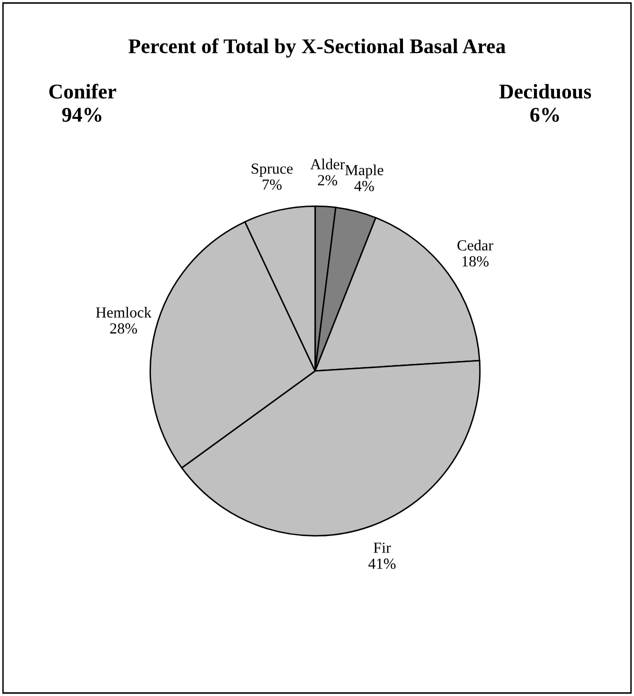  I want to click on data-label: 4%, so click(364, 186).